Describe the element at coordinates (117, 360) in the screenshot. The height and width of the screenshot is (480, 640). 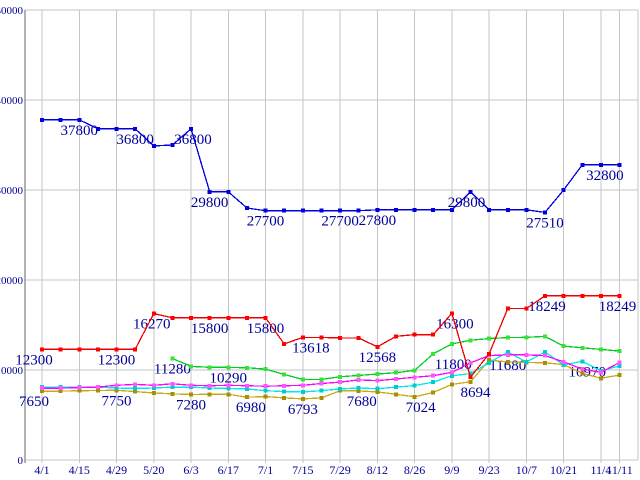
I see `data-label-red: 12300` at that location.